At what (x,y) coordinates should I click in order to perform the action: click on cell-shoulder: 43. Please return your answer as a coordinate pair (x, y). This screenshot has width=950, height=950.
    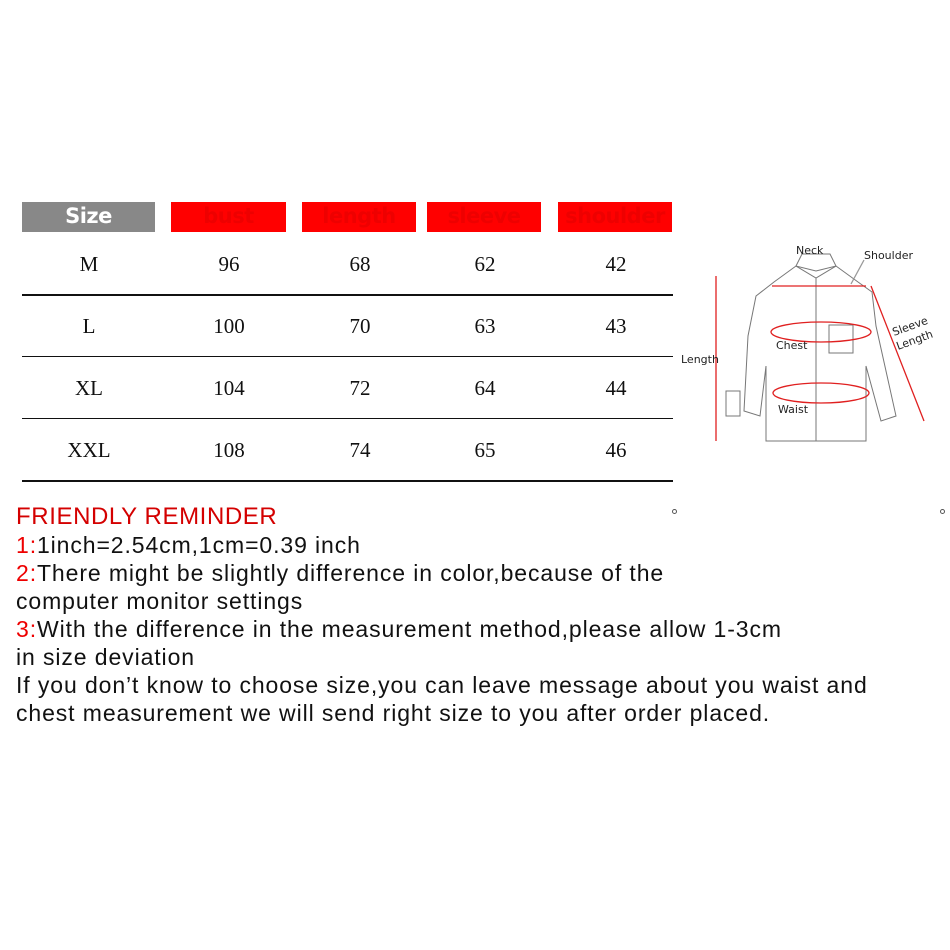
    Looking at the image, I should click on (616, 326).